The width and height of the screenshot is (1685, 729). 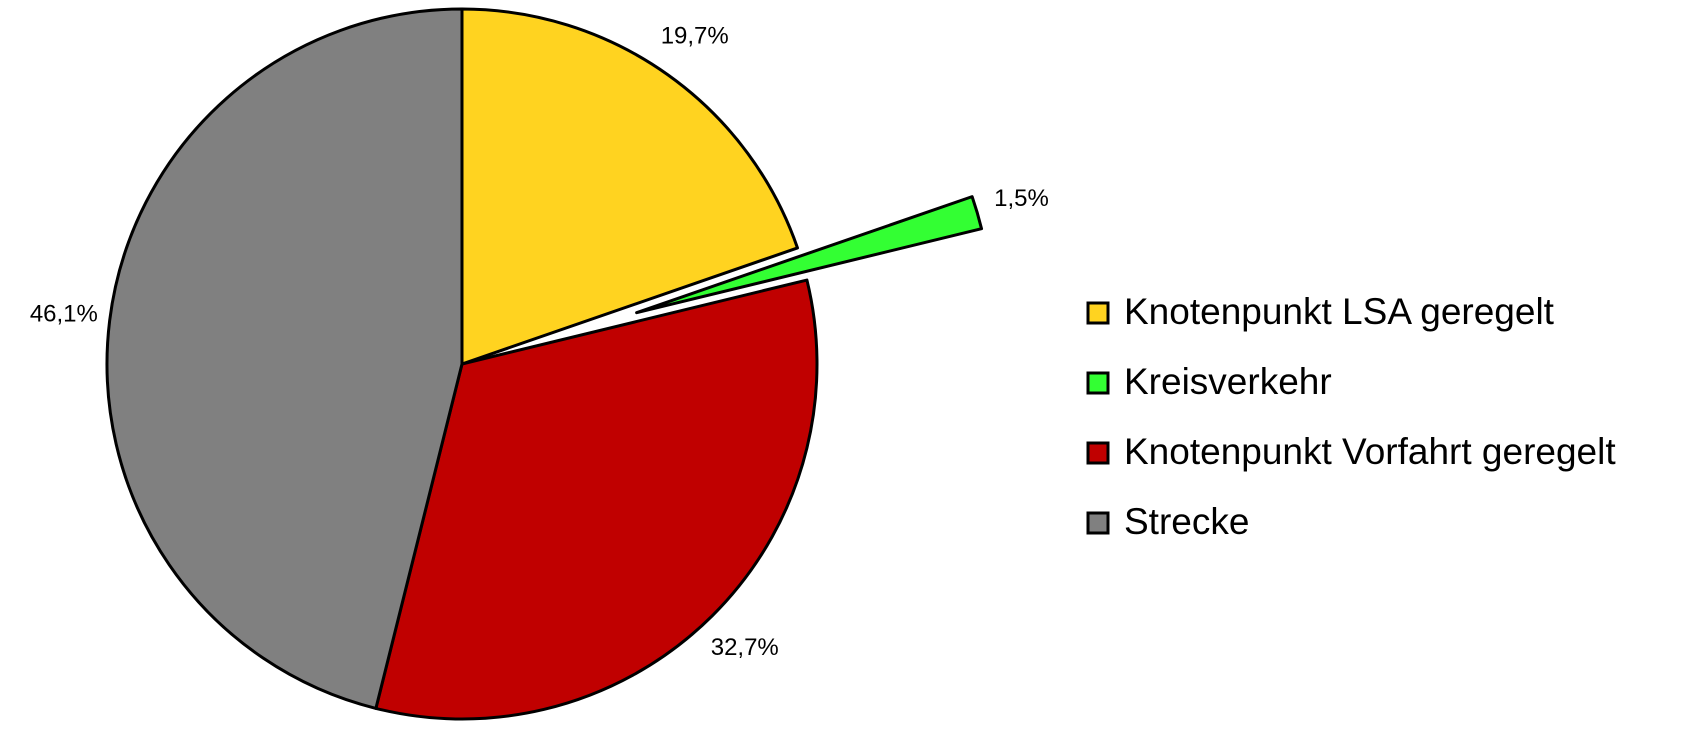 I want to click on legend-label: Knotenpunkt LSA geregelt, so click(x=1339, y=311).